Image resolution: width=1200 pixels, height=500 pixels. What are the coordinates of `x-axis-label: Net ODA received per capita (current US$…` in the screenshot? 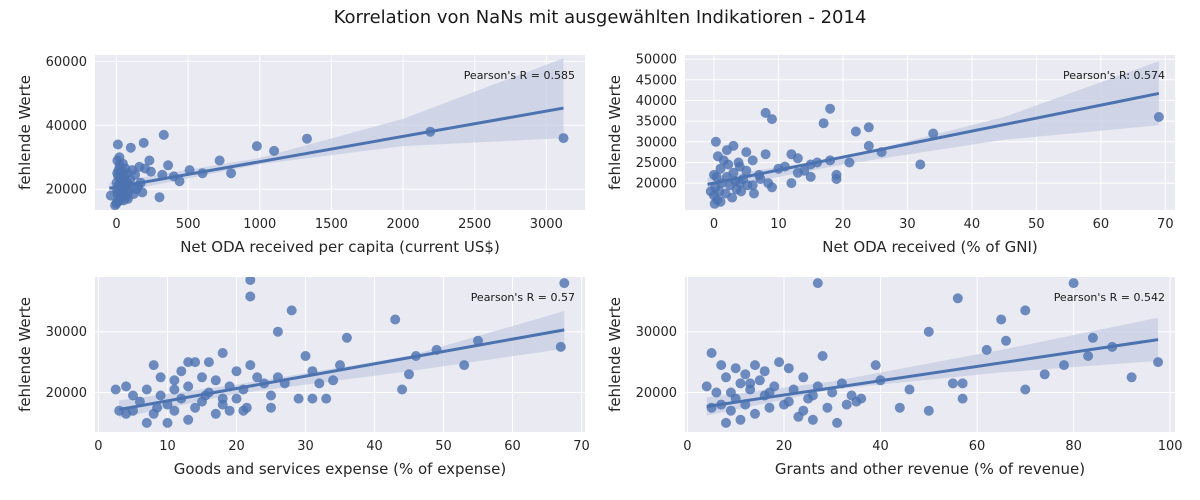 It's located at (340, 247).